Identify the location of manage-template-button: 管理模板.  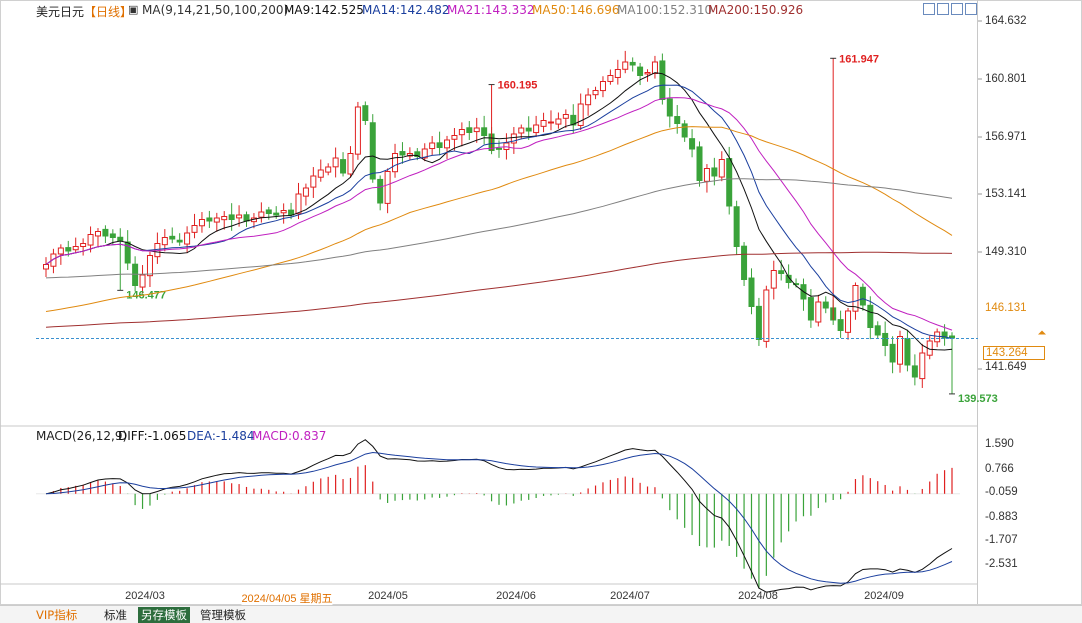
(223, 615).